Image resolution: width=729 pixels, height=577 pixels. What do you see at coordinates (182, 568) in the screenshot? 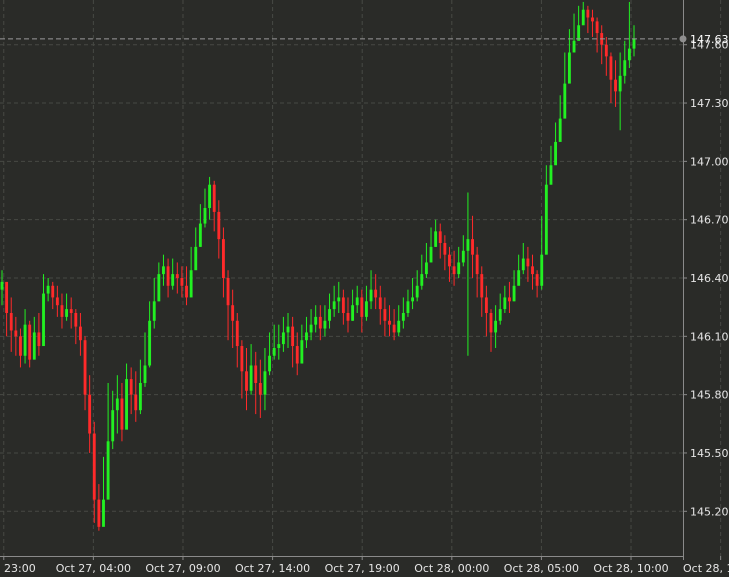
I see `x-tick-label: Oct 27, 09:00` at bounding box center [182, 568].